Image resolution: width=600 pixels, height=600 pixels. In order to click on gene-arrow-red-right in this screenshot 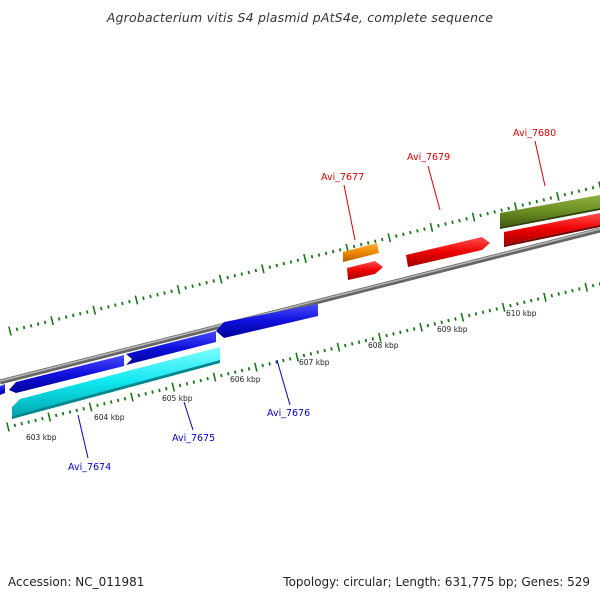, I will do `click(552, 229)`.